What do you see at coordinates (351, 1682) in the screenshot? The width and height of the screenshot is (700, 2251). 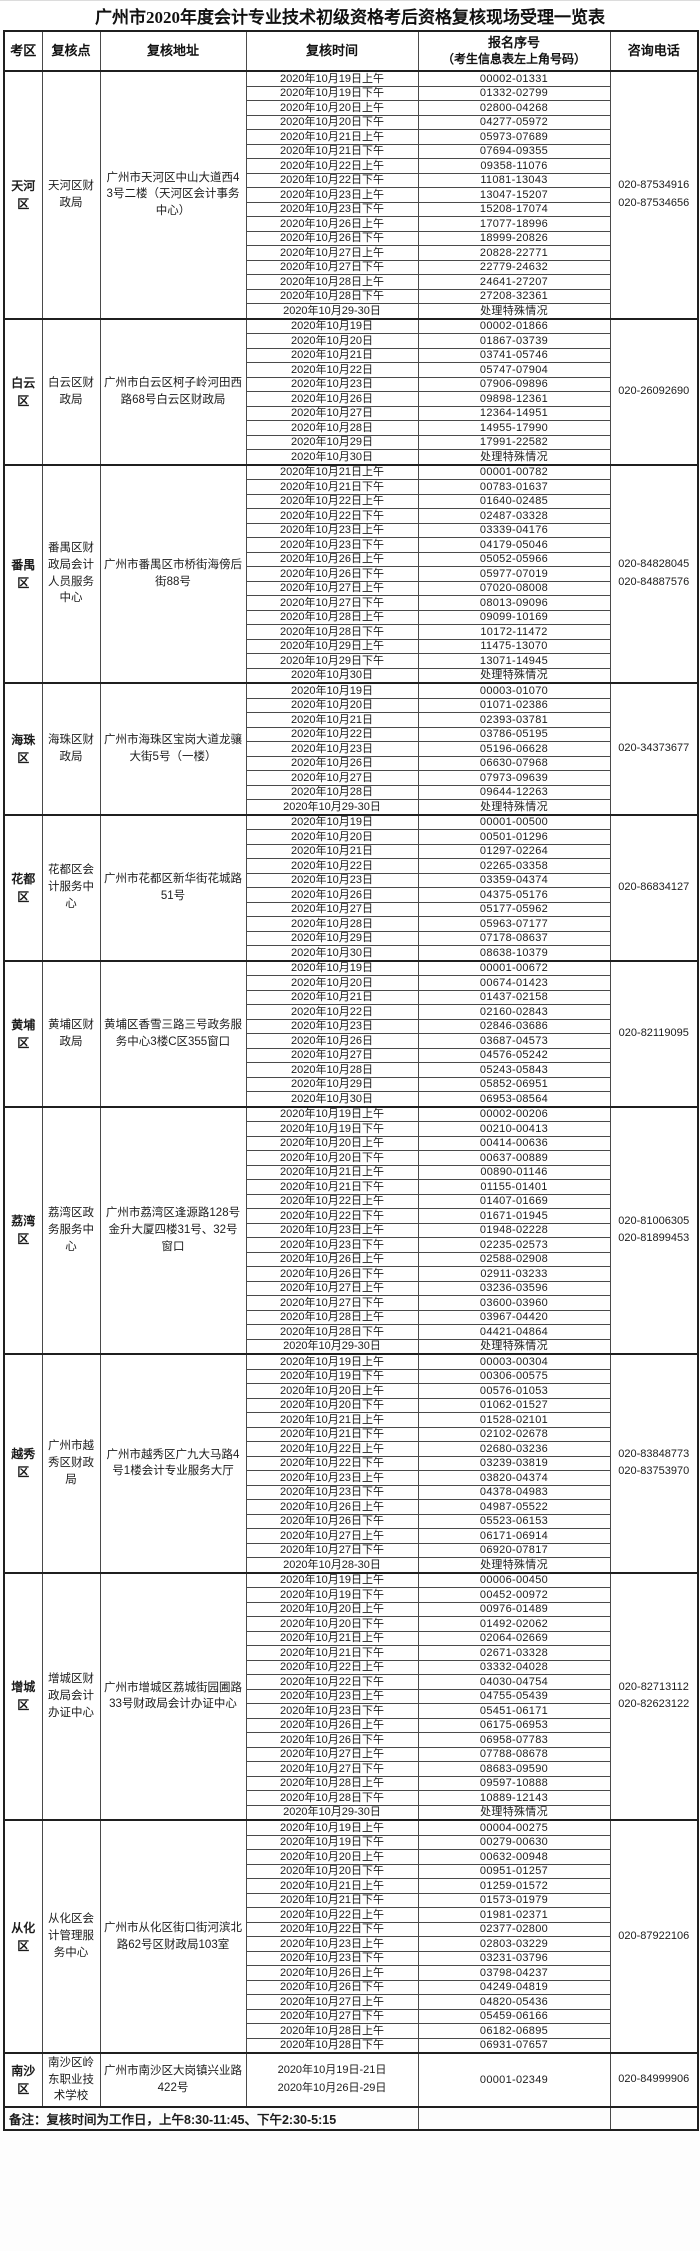 I see `schedule-row: 2020年10月22日下午 04030-04754` at bounding box center [351, 1682].